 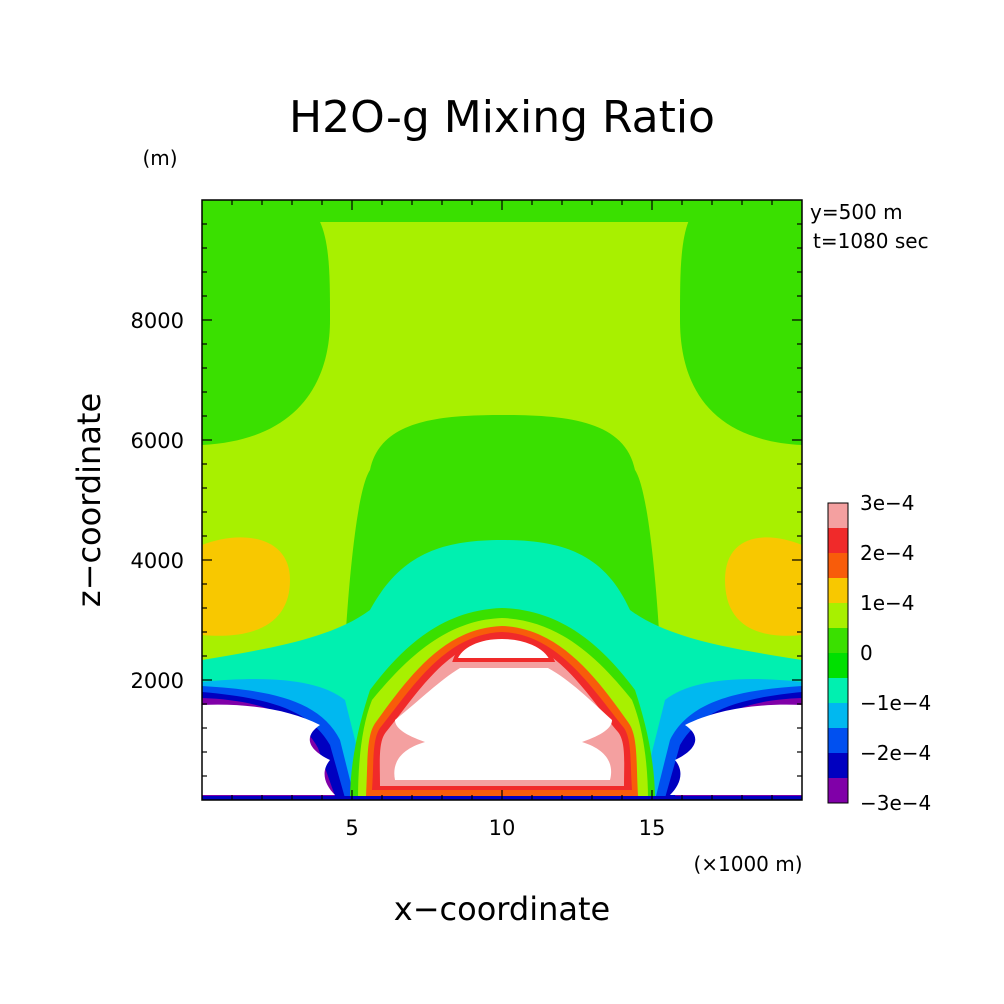 What do you see at coordinates (503, 724) in the screenshot?
I see `field-cell-center` at bounding box center [503, 724].